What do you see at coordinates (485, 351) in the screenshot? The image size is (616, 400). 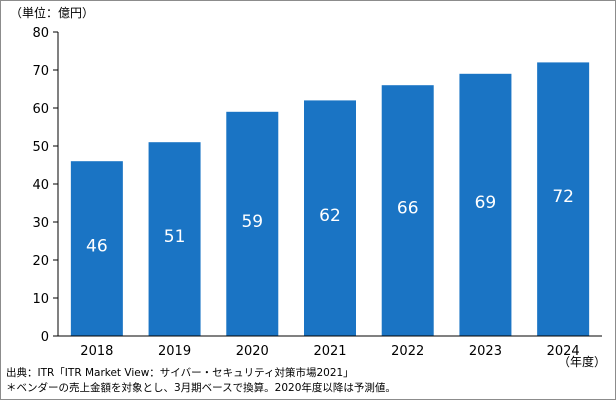 I see `x-tick-label-2023: 2023` at bounding box center [485, 351].